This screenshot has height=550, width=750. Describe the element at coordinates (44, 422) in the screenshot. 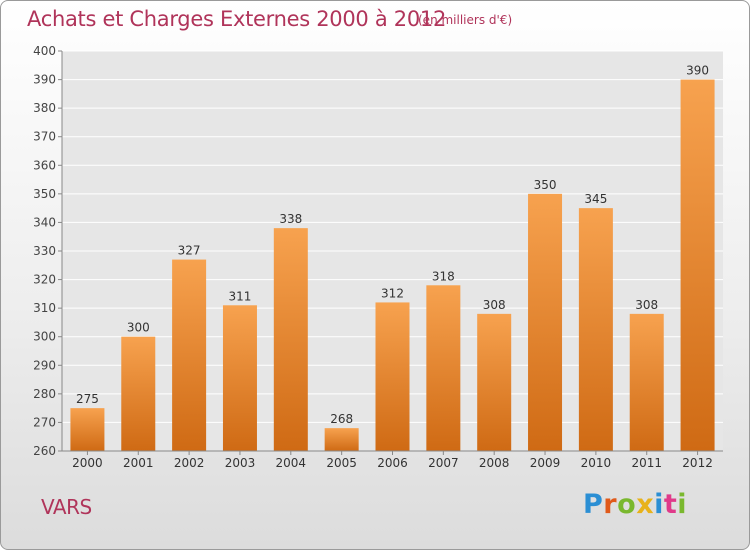

I see `y-tick-label: 270` at that location.